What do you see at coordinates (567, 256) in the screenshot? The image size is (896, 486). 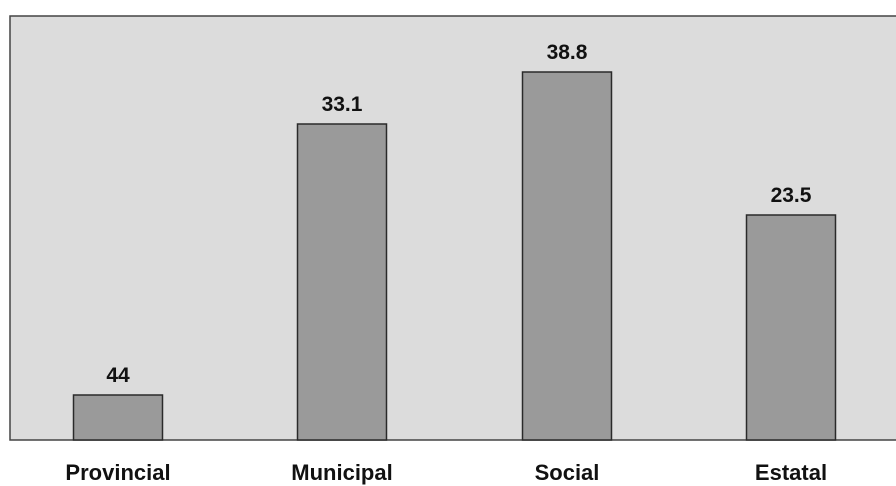 I see `bar-social` at bounding box center [567, 256].